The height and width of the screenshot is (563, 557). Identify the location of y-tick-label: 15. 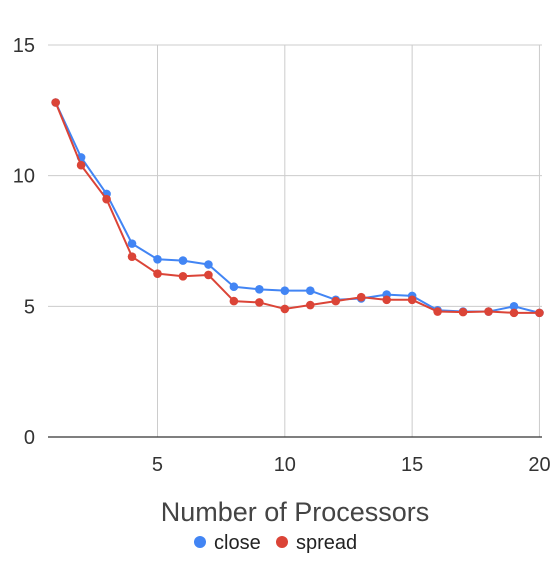
(24, 46).